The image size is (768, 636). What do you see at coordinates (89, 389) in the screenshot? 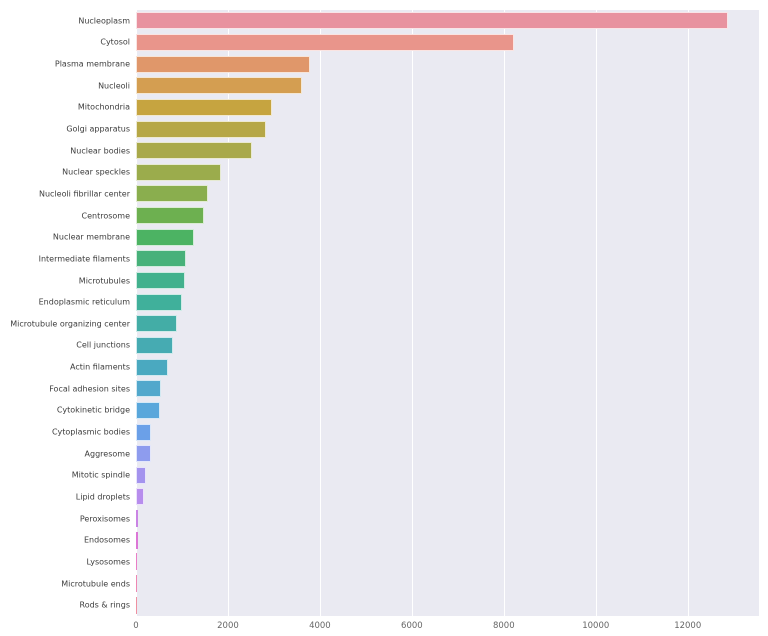
I see `category-label: Focal adhesion sites` at bounding box center [89, 389].